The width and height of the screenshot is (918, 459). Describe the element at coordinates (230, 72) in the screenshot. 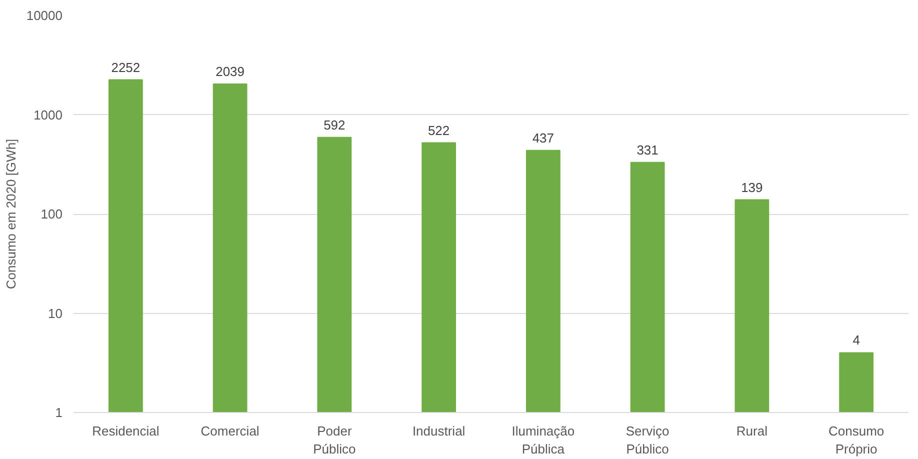

I see `data-label: 2039` at that location.